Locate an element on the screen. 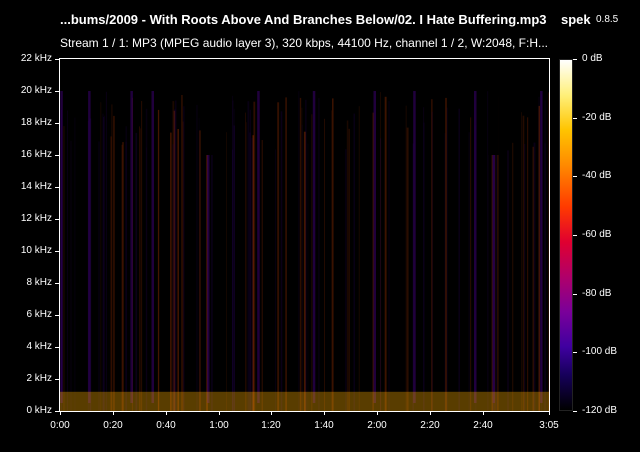  app-version: 0.8.5 is located at coordinates (607, 19).